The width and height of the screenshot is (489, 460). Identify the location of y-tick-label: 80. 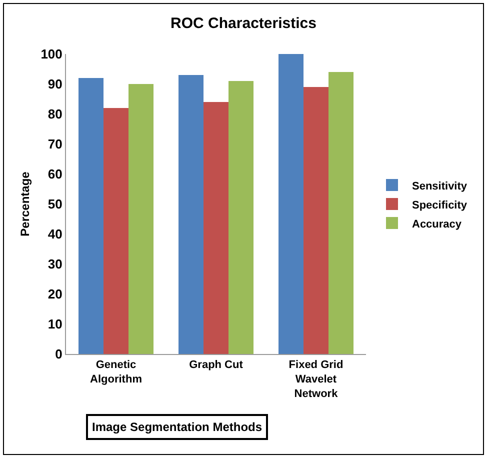
(55, 114).